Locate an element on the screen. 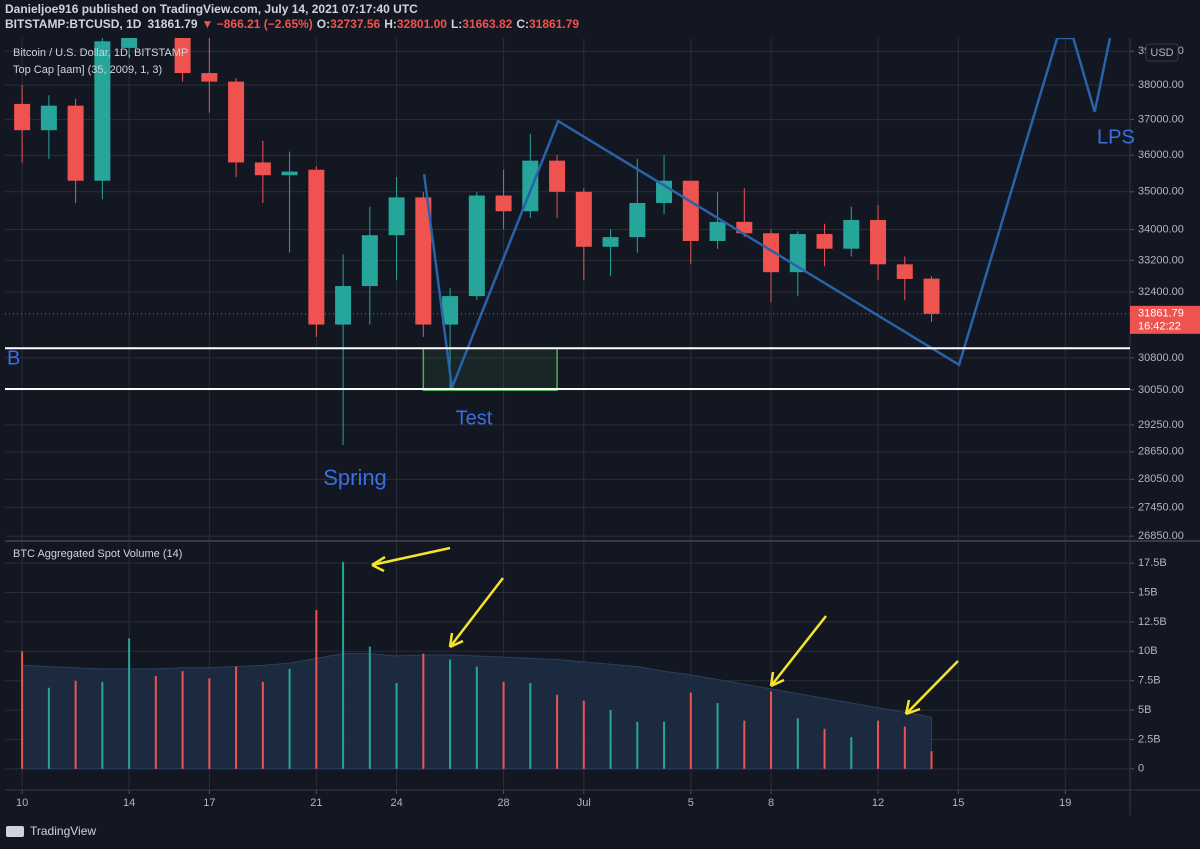 This screenshot has width=1200, height=849. price-label: 31861.79 is located at coordinates (1161, 314).